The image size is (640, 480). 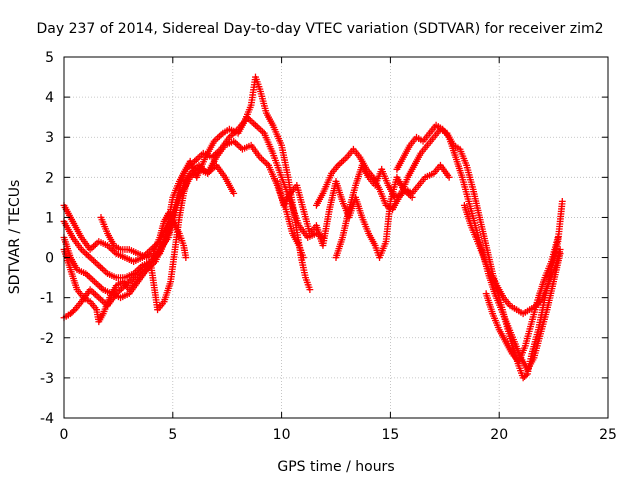 What do you see at coordinates (608, 435) in the screenshot?
I see `x-tick-label: 25` at bounding box center [608, 435].